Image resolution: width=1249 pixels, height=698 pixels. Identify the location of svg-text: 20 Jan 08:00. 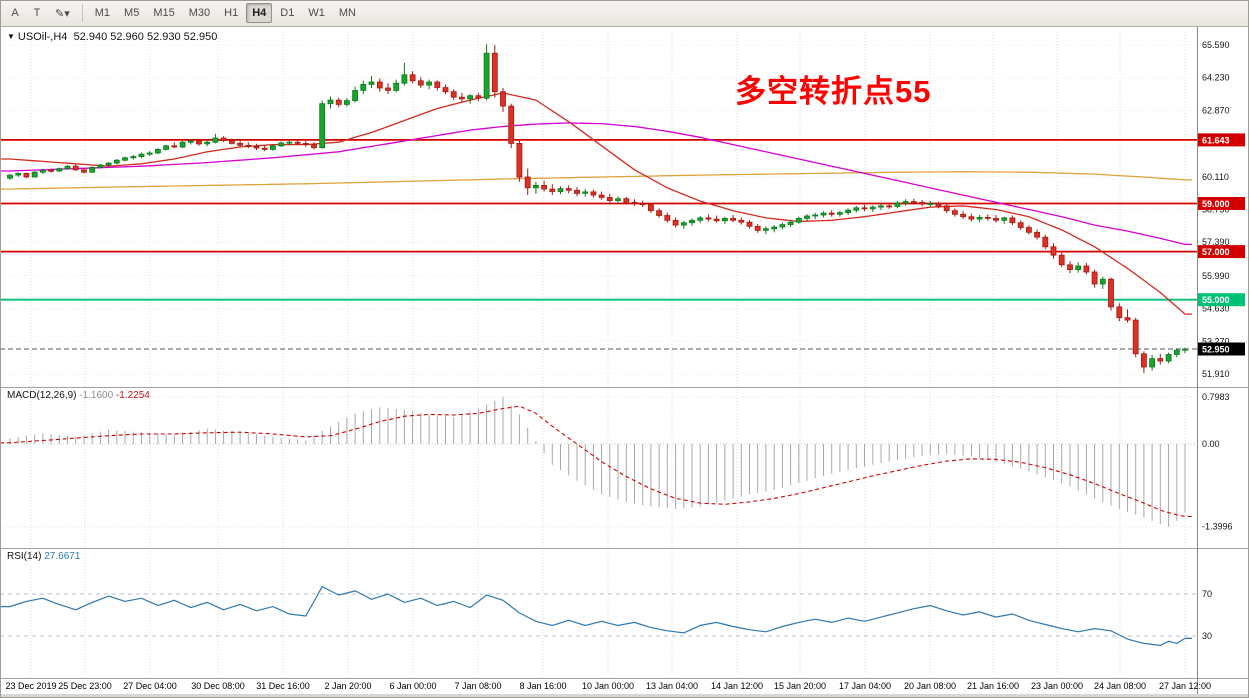
(930, 686).